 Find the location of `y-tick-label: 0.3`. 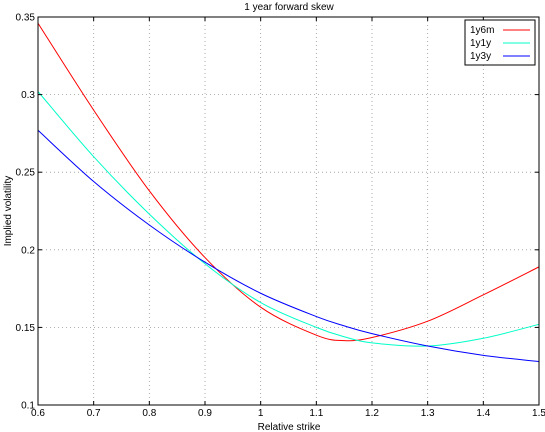

y-tick-label: 0.3 is located at coordinates (28, 95).